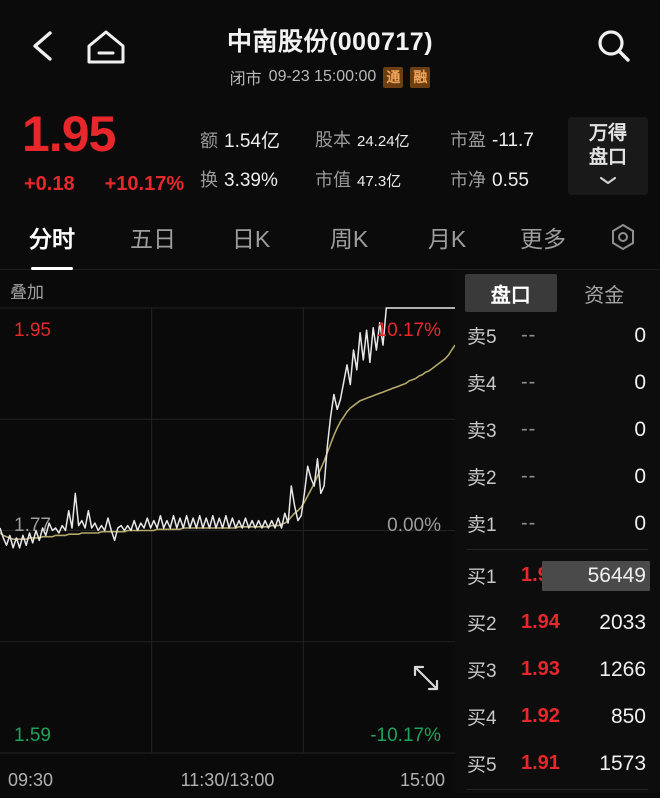  What do you see at coordinates (622, 669) in the screenshot?
I see `level-volume: 1266` at bounding box center [622, 669].